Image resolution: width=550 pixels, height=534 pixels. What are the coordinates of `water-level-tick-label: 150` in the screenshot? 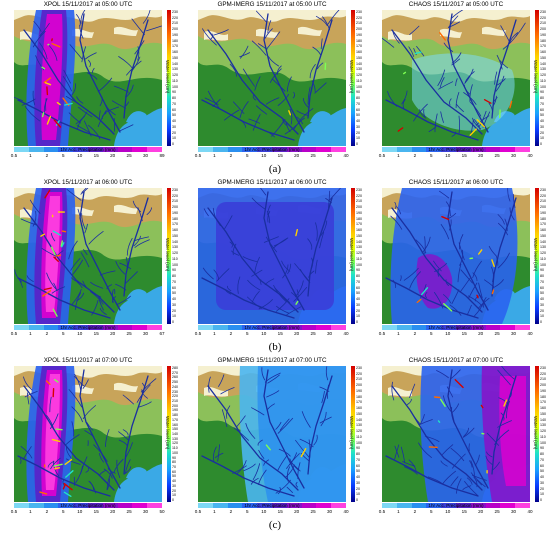 It's located at (543, 236).